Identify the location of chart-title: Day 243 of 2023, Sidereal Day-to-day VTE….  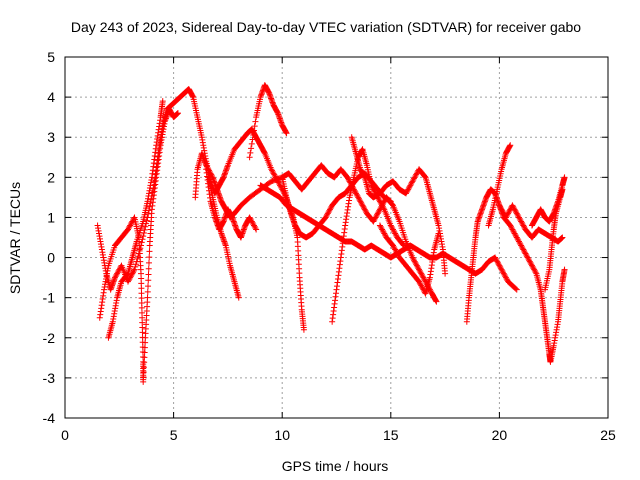
(326, 27).